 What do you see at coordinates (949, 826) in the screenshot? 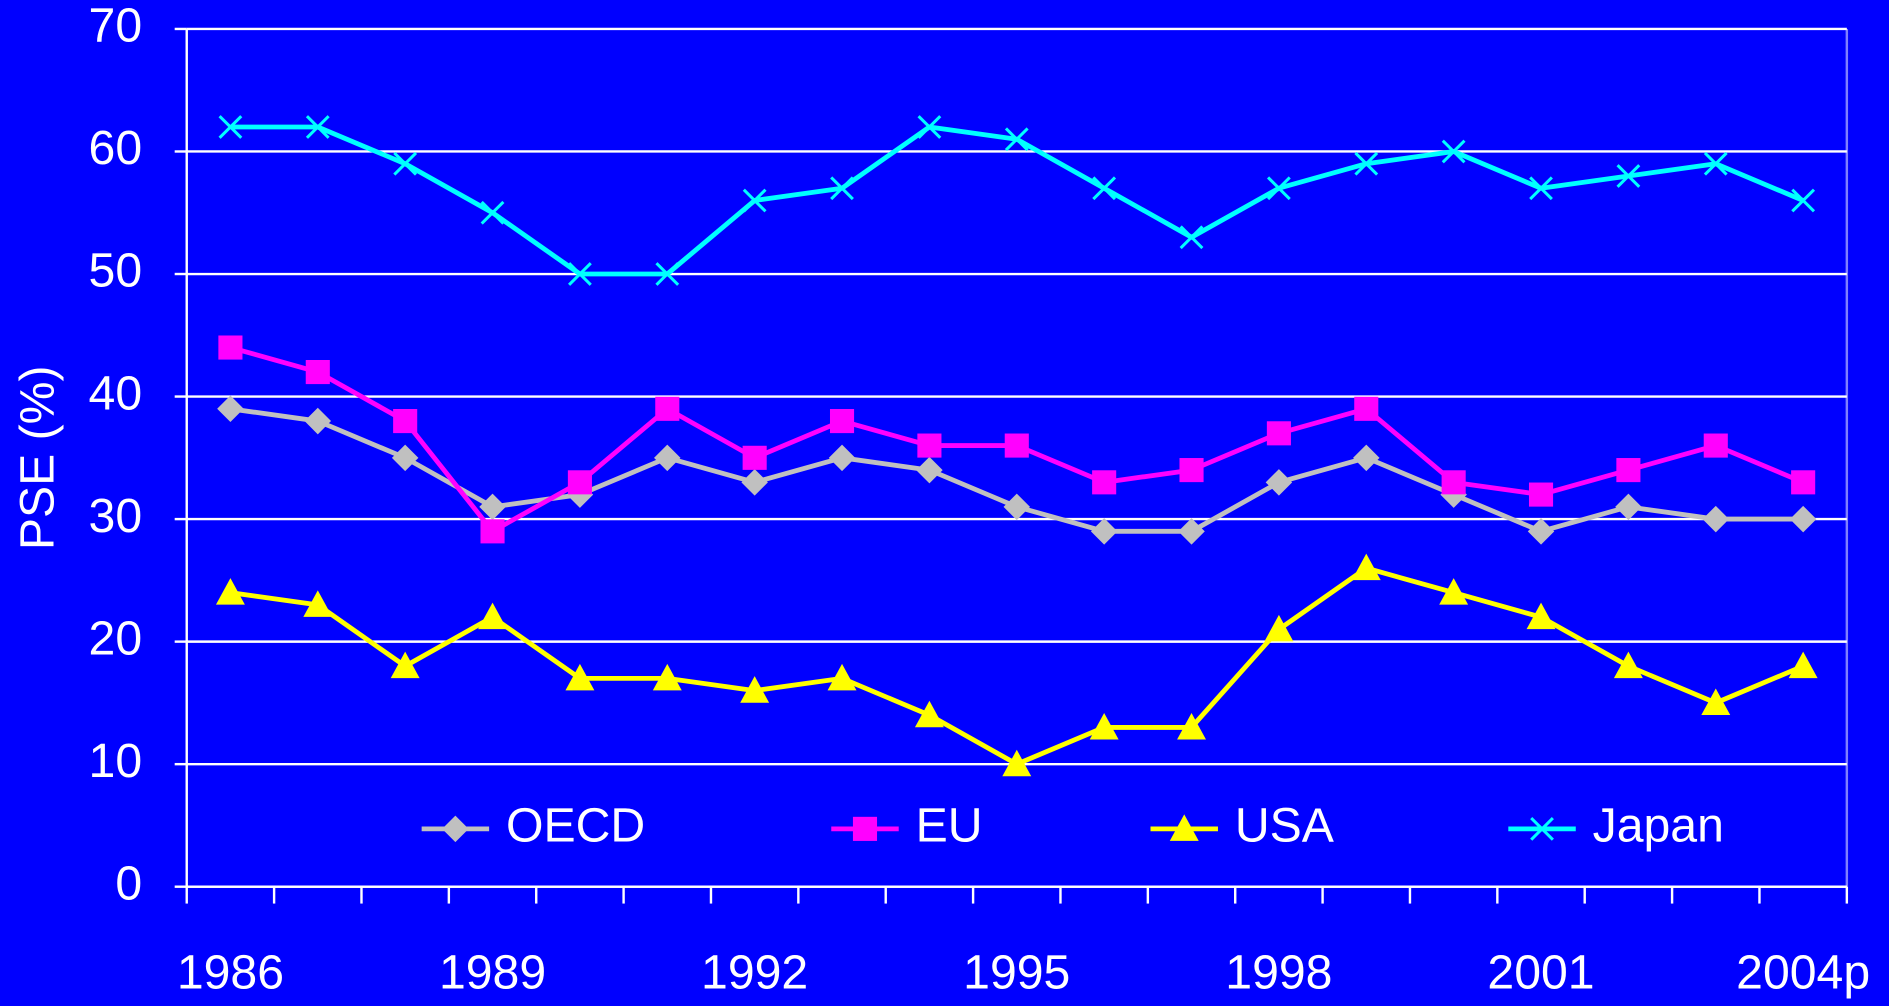
I see `legend-label: EU` at bounding box center [949, 826].